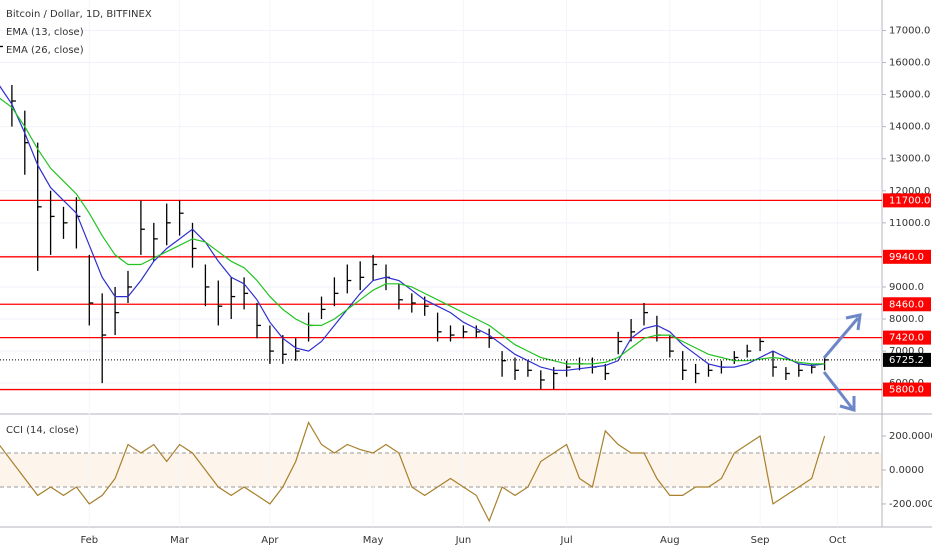  I want to click on level-label: 5800.0, so click(906, 390).